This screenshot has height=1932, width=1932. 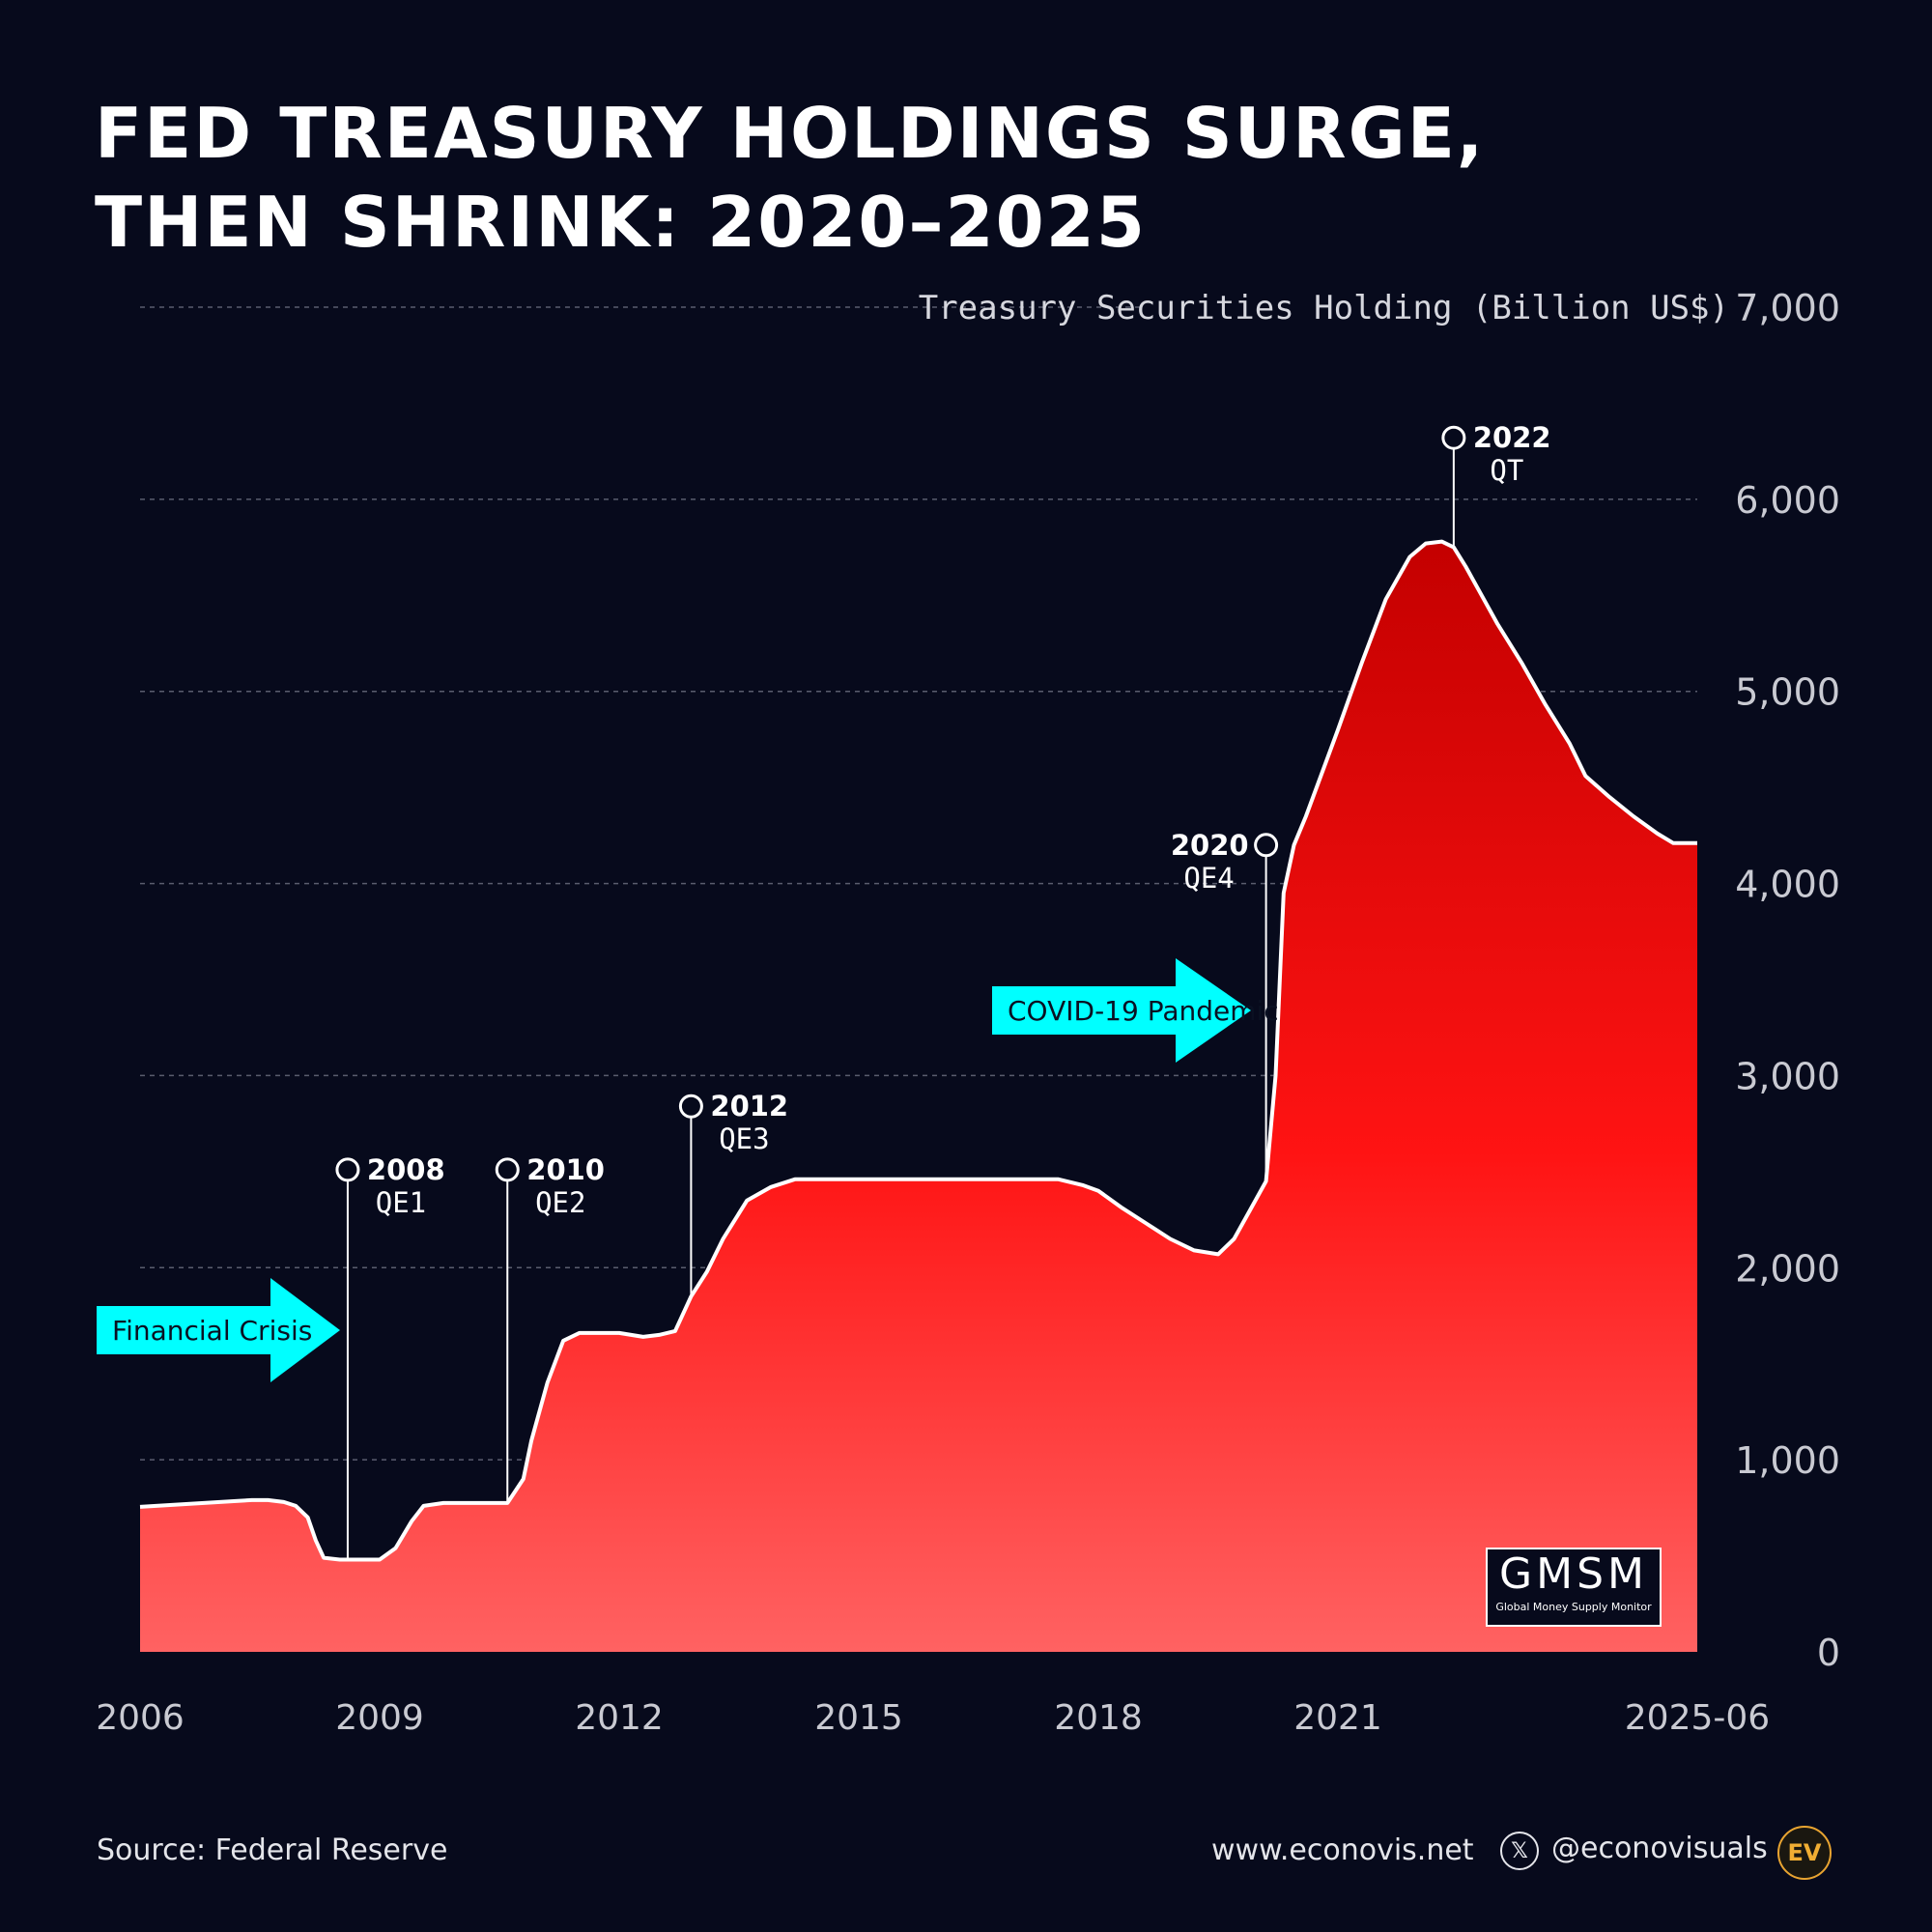 What do you see at coordinates (565, 1169) in the screenshot?
I see `annotation-year: 2010` at bounding box center [565, 1169].